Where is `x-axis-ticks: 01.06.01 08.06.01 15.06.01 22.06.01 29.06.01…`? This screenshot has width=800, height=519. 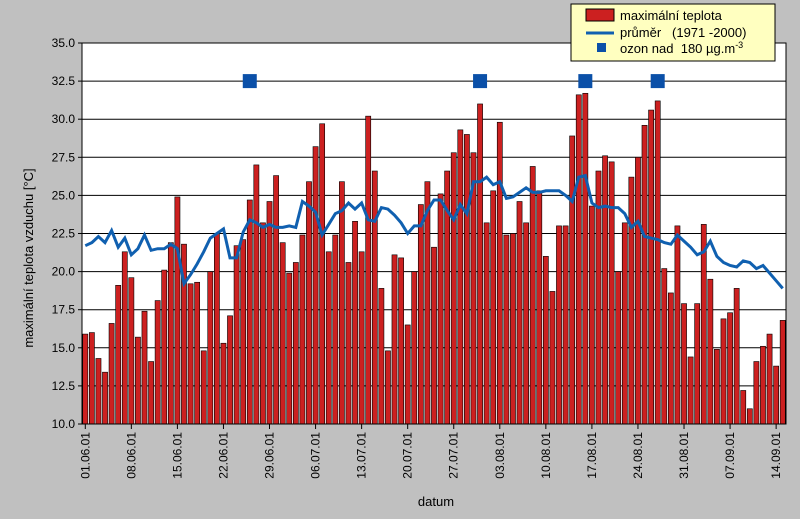 x-axis-ticks: 01.06.01 08.06.01 15.06.01 22.06.01 29.06.01… is located at coordinates (430, 451).